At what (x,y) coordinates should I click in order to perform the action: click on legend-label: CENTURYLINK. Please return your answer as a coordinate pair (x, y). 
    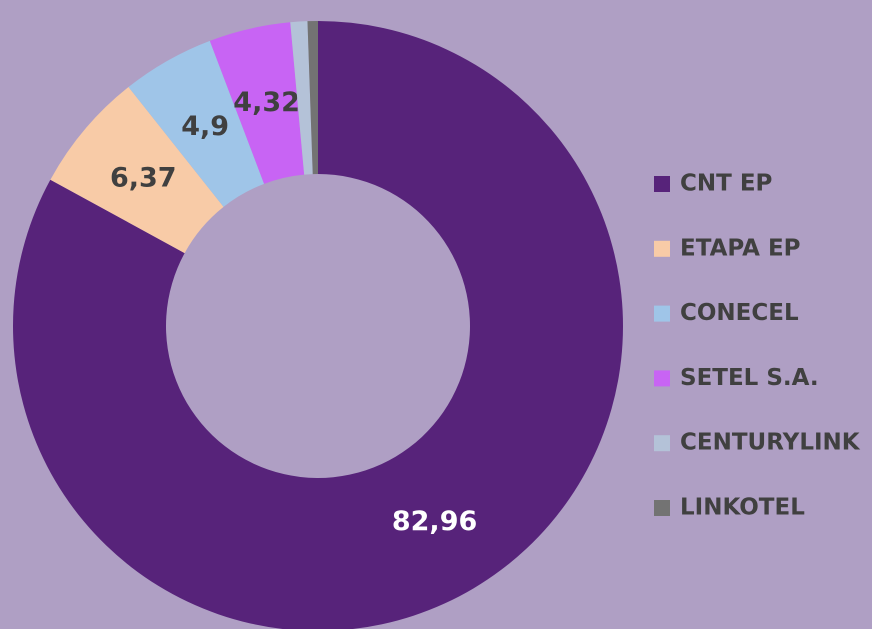
    Looking at the image, I should click on (770, 443).